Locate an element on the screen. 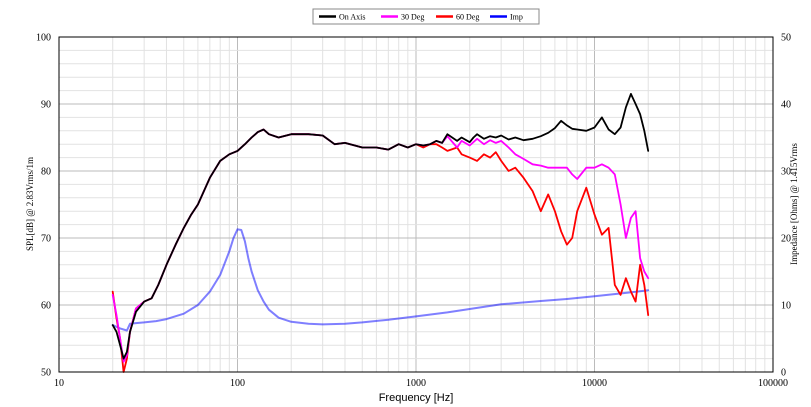 The height and width of the screenshot is (407, 811). x-tick-label: 10000 is located at coordinates (594, 383).